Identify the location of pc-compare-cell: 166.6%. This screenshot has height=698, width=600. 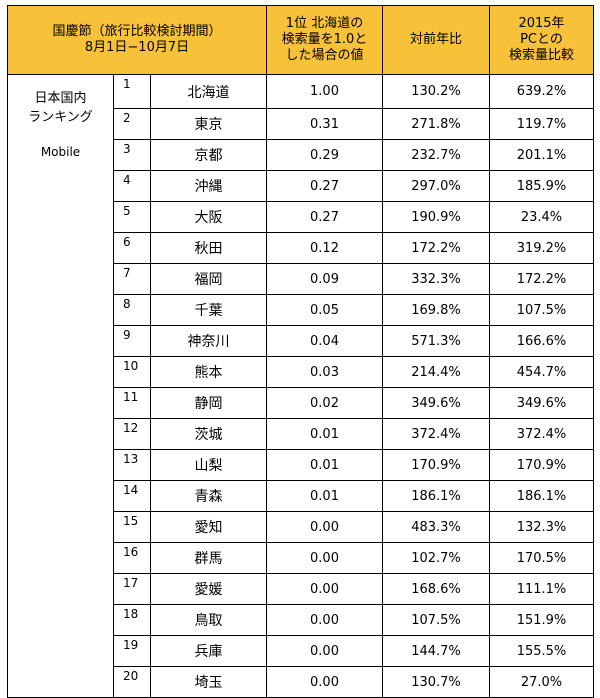
(541, 341).